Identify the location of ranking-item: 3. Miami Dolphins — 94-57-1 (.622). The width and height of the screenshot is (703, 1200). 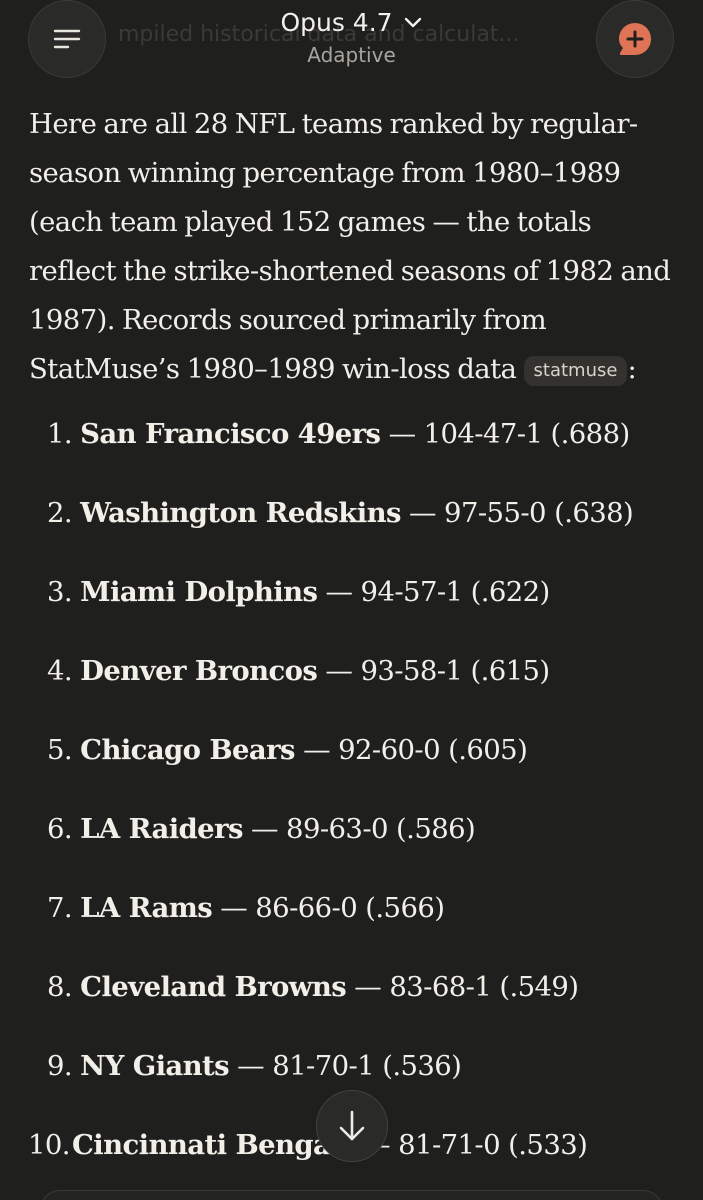
(358, 615).